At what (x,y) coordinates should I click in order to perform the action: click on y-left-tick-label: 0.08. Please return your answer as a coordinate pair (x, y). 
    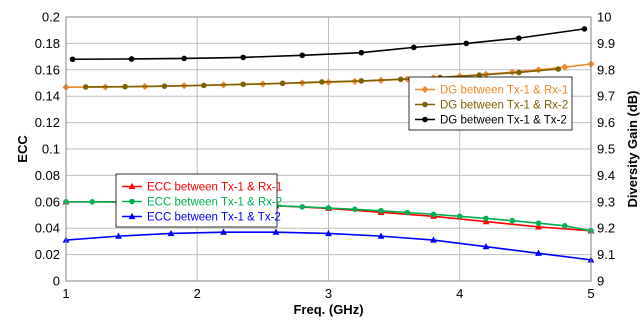
    Looking at the image, I should click on (47, 175).